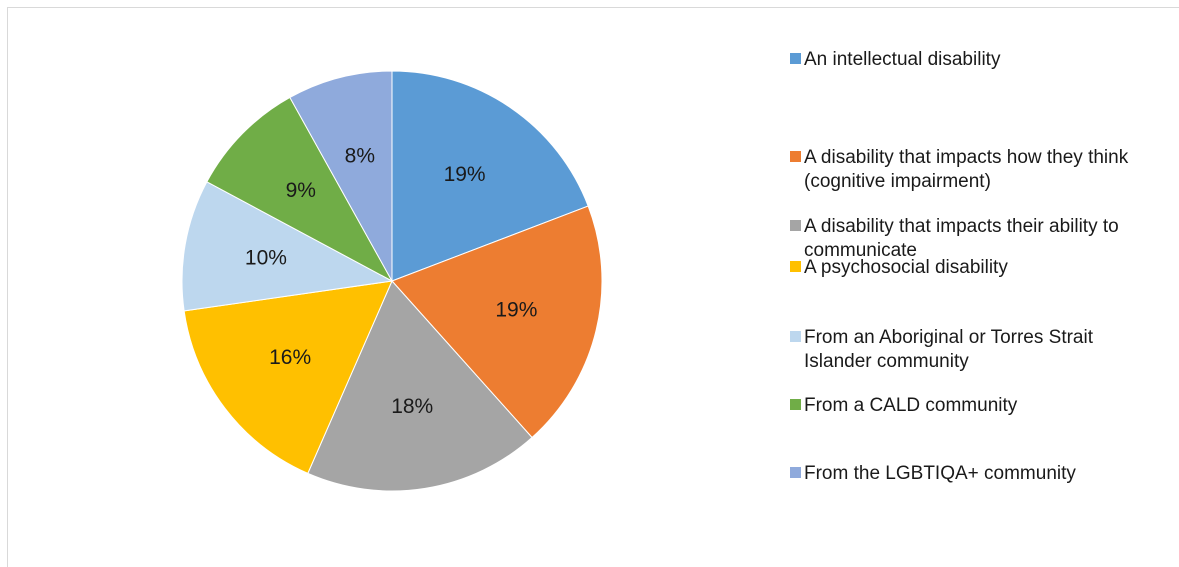 This screenshot has width=1179, height=567. I want to click on legend-label-0: An intellectual disability, so click(902, 59).